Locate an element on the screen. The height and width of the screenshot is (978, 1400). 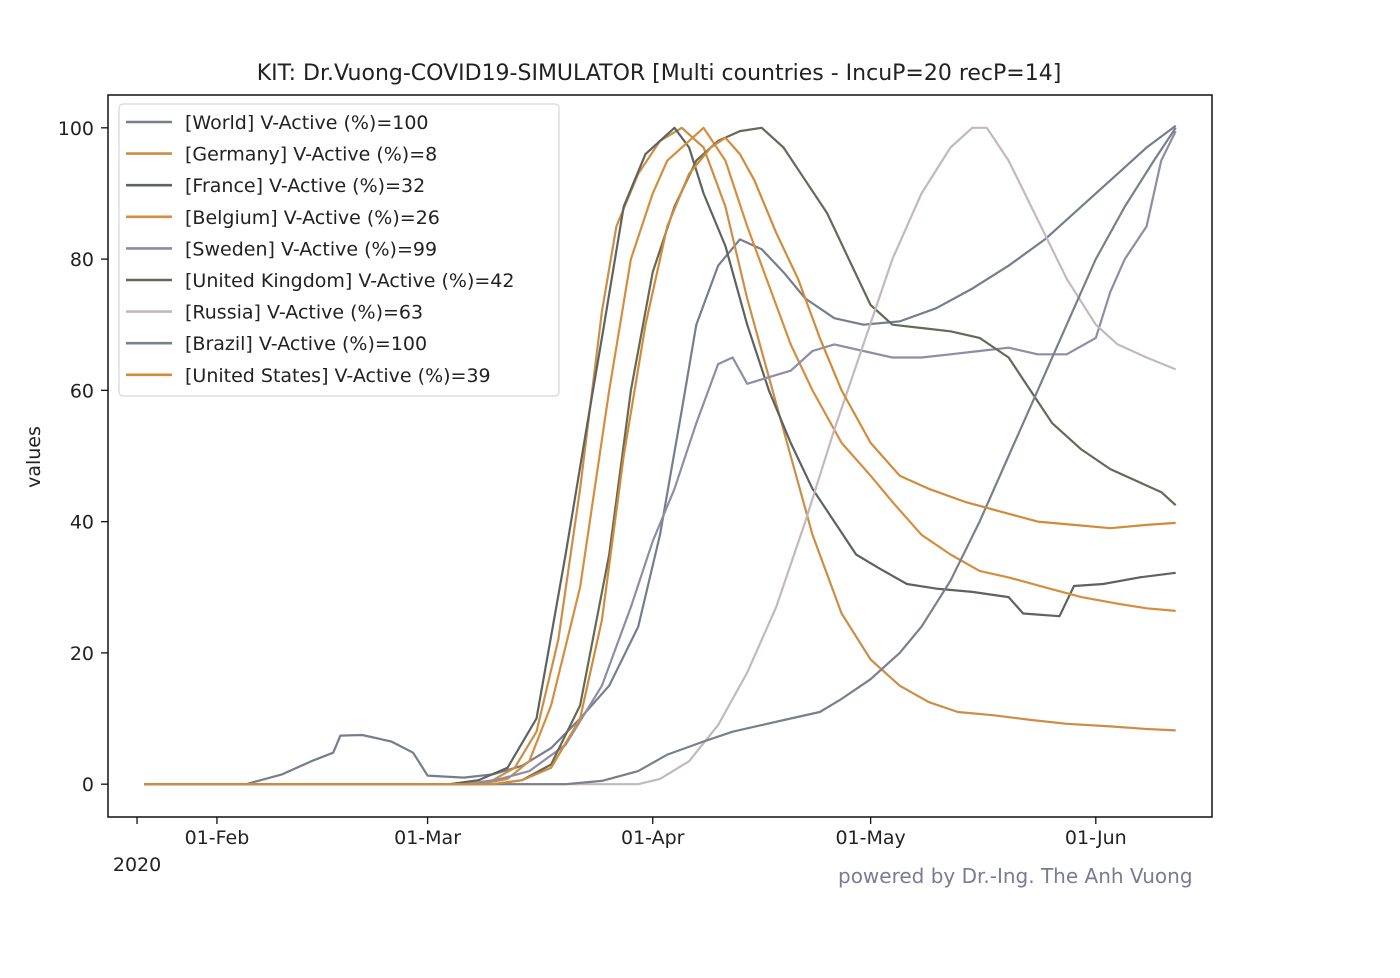
y-tick-label: 40 is located at coordinates (82, 523).